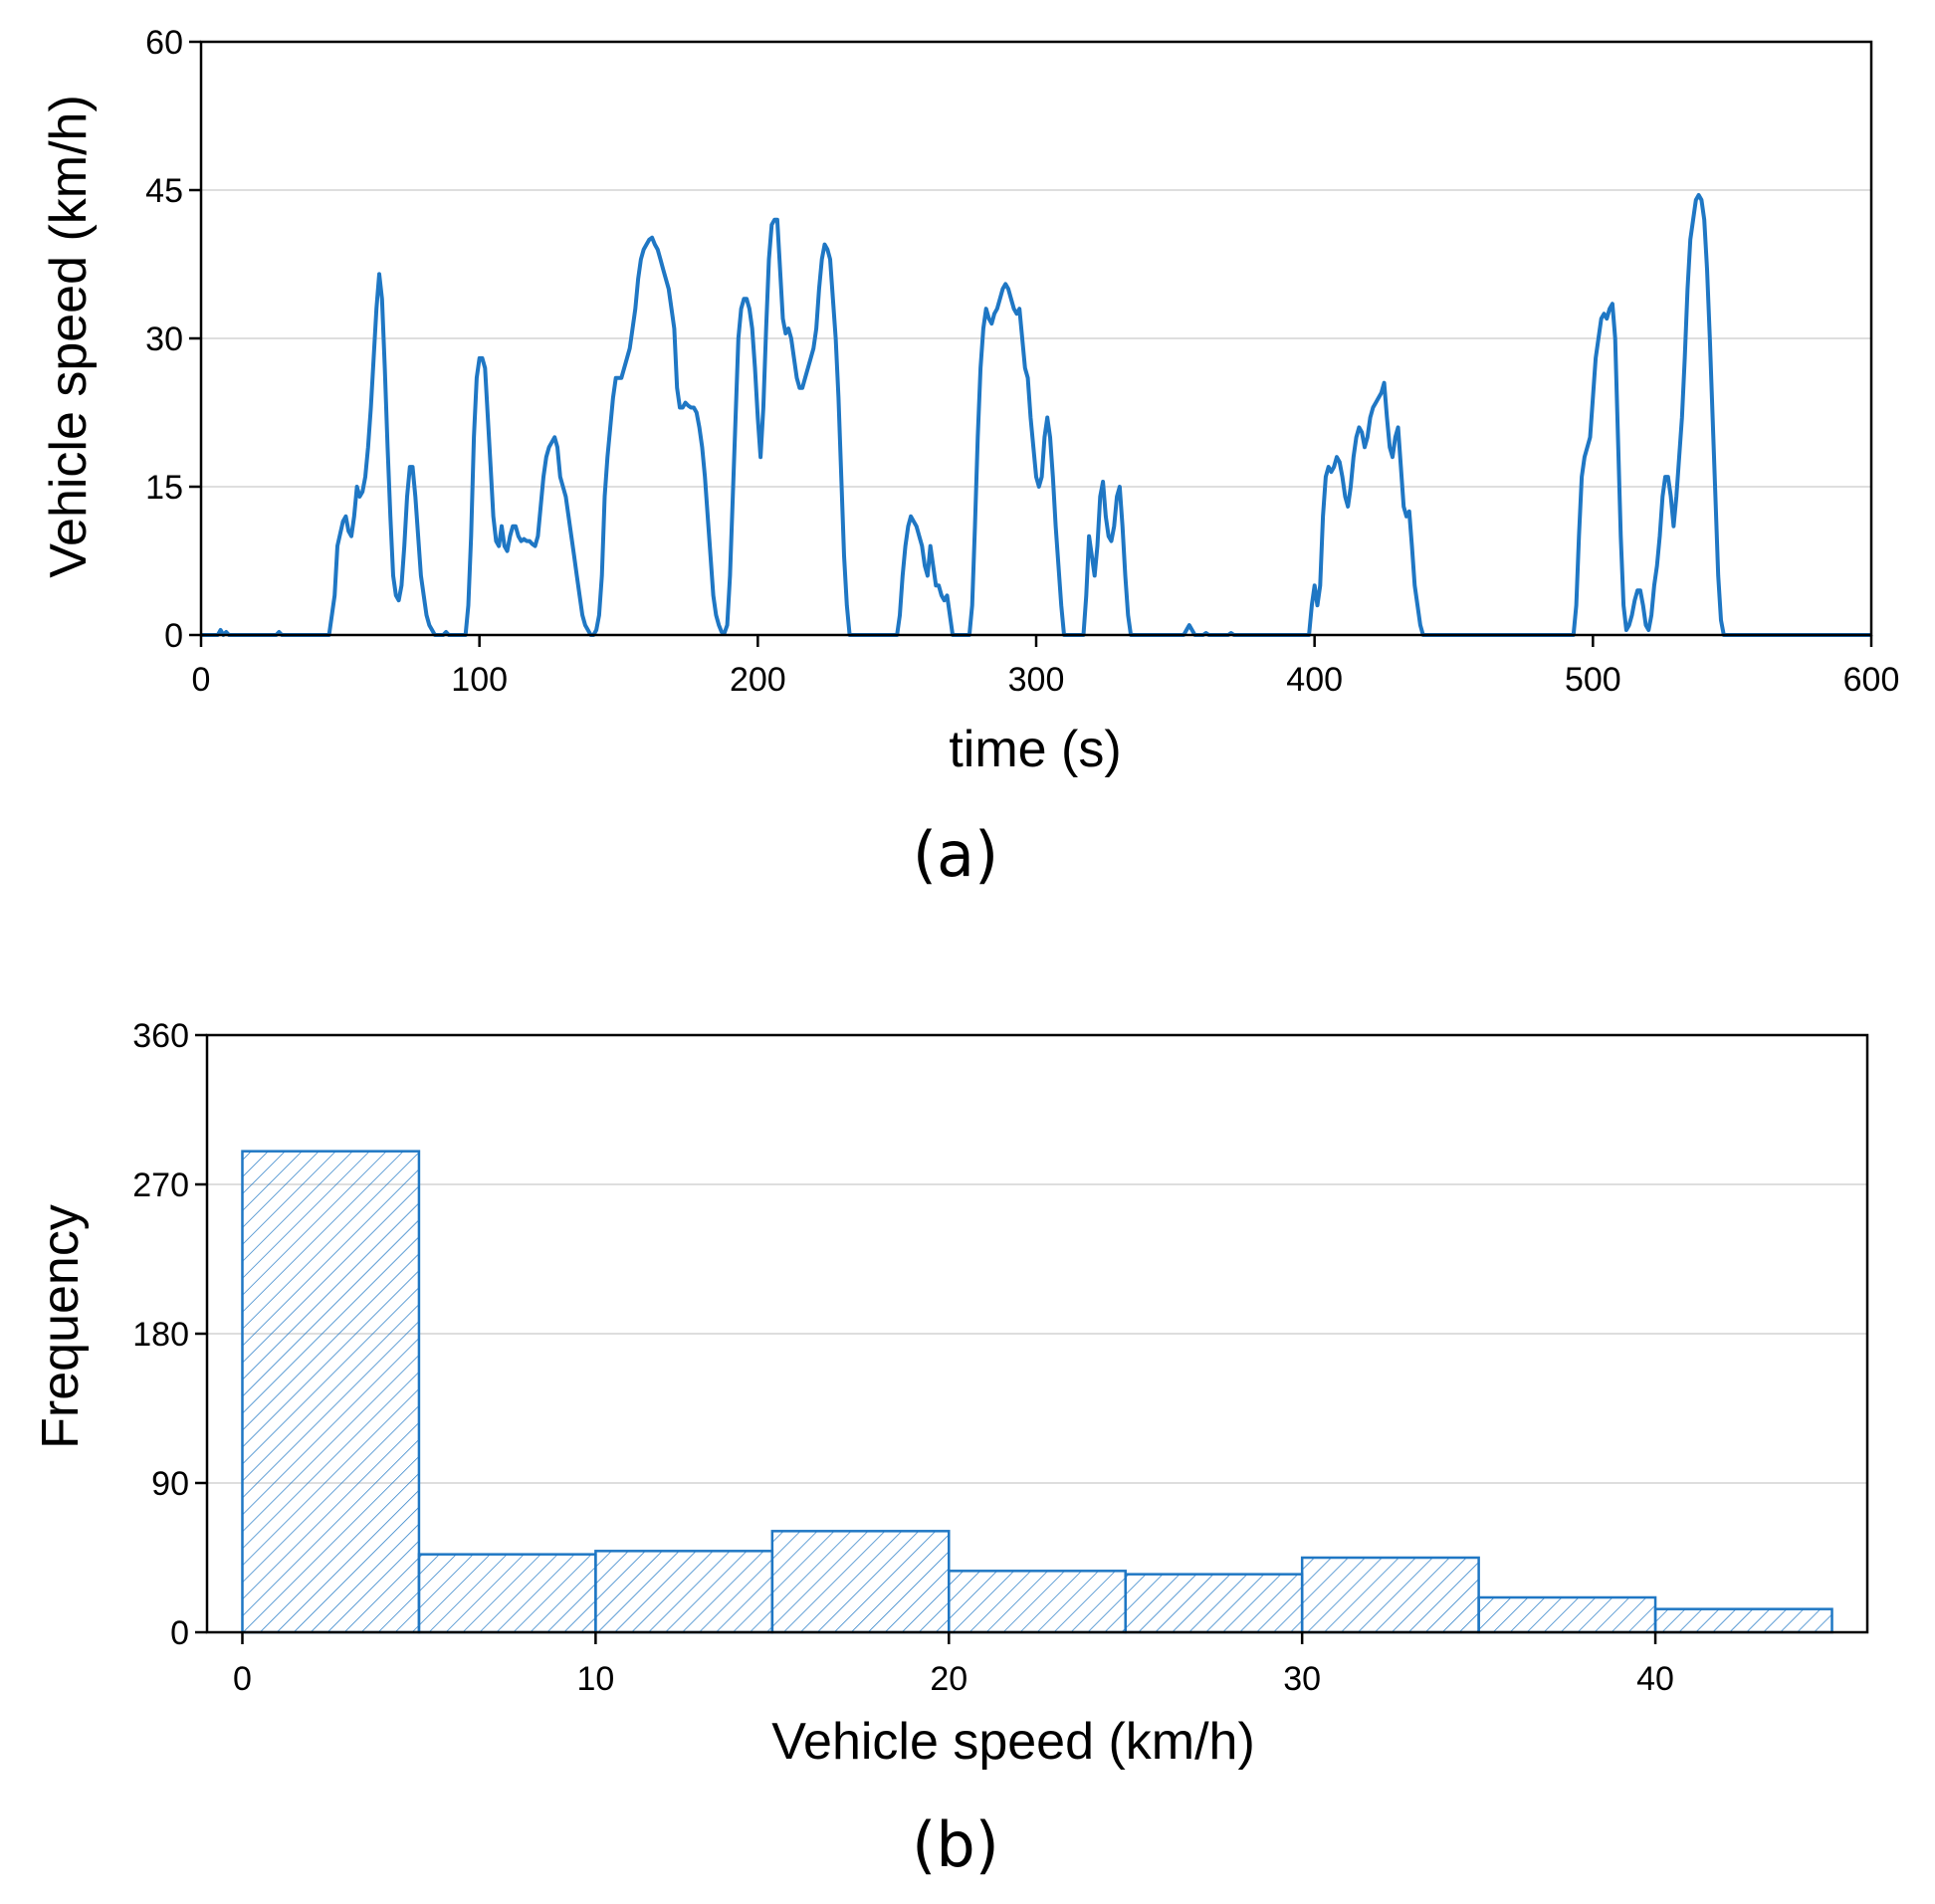  What do you see at coordinates (479, 680) in the screenshot?
I see `chart-a-x-tick-label: 100` at bounding box center [479, 680].